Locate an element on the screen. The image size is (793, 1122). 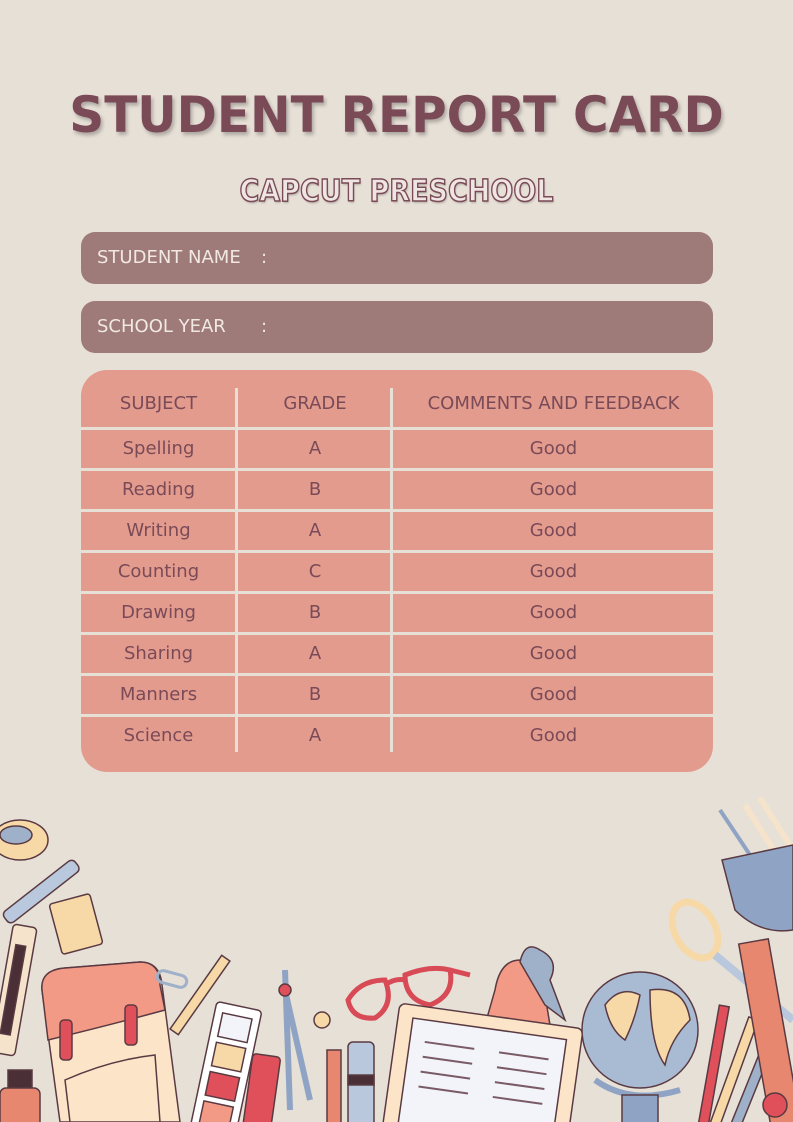
pushpin-icon is located at coordinates (322, 1020).